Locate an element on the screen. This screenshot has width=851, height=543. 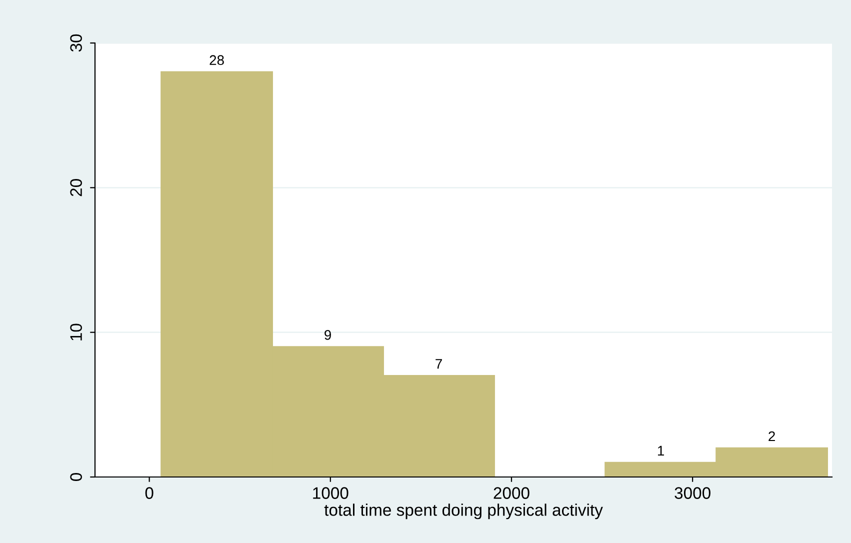
y-tick-label: 0 is located at coordinates (76, 477).